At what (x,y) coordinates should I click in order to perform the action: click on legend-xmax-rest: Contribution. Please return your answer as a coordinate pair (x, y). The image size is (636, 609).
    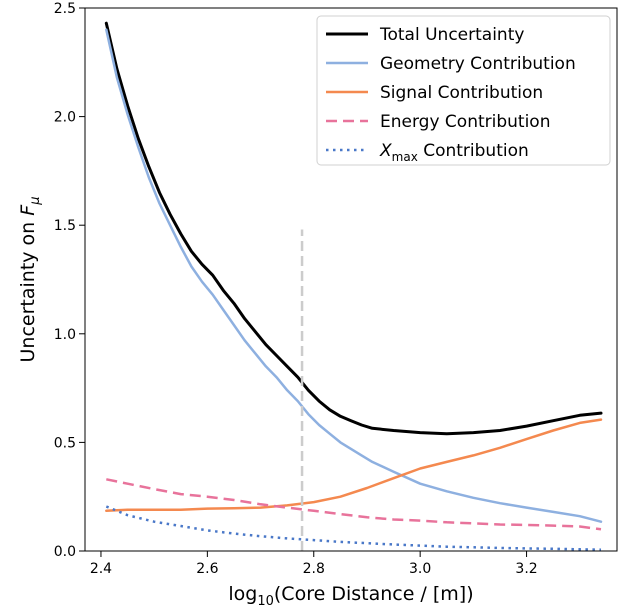
    Looking at the image, I should click on (473, 151).